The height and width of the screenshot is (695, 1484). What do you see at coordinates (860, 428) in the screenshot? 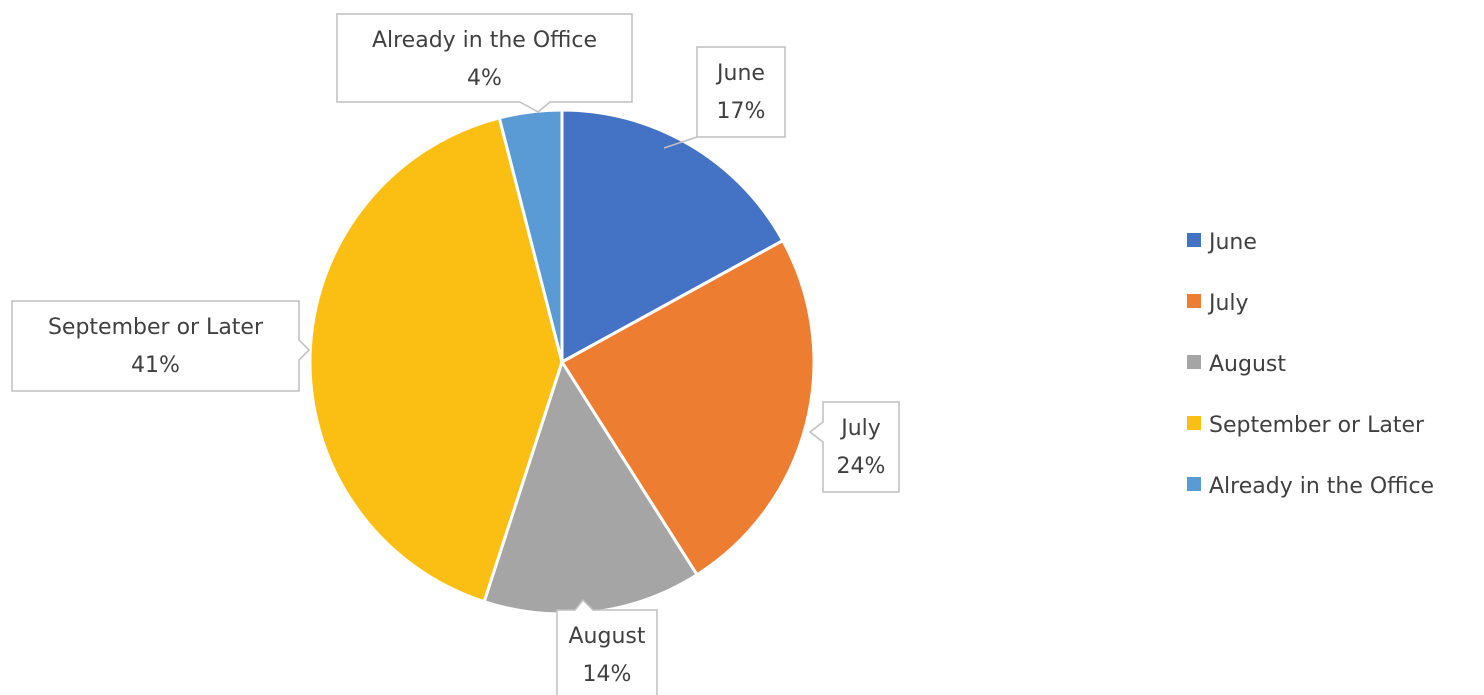
I see `data-label-category: July` at bounding box center [860, 428].